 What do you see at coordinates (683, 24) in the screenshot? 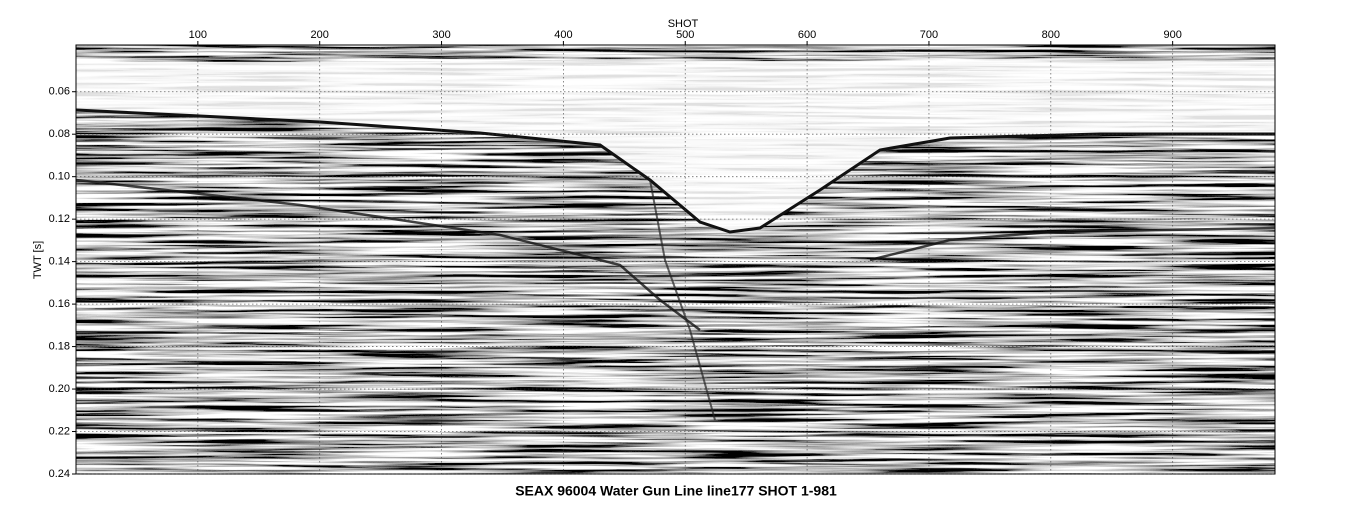
I see `x-axis-label: SHOT` at bounding box center [683, 24].